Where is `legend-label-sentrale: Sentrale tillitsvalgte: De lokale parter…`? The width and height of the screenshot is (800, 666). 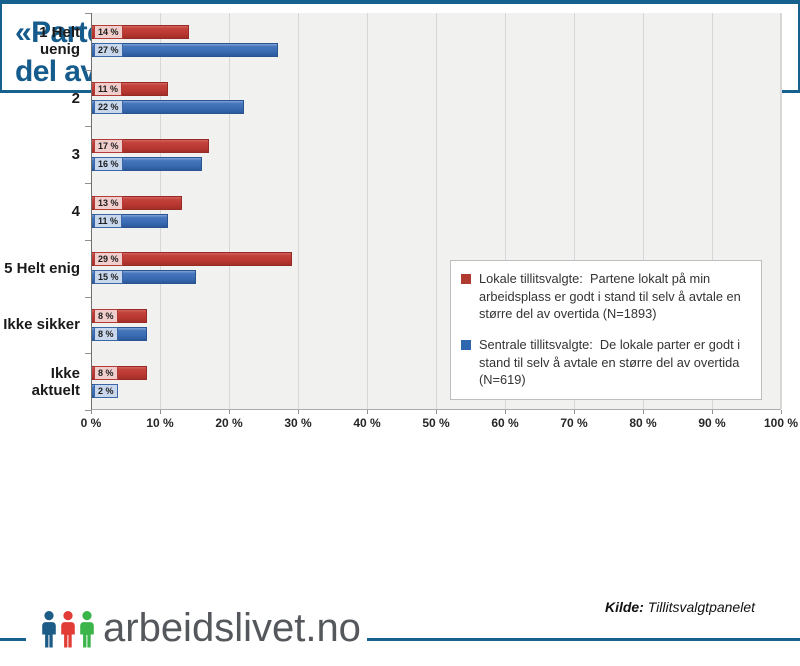 legend-label-sentrale: Sentrale tillitsvalgte: De lokale parter… is located at coordinates (611, 362).